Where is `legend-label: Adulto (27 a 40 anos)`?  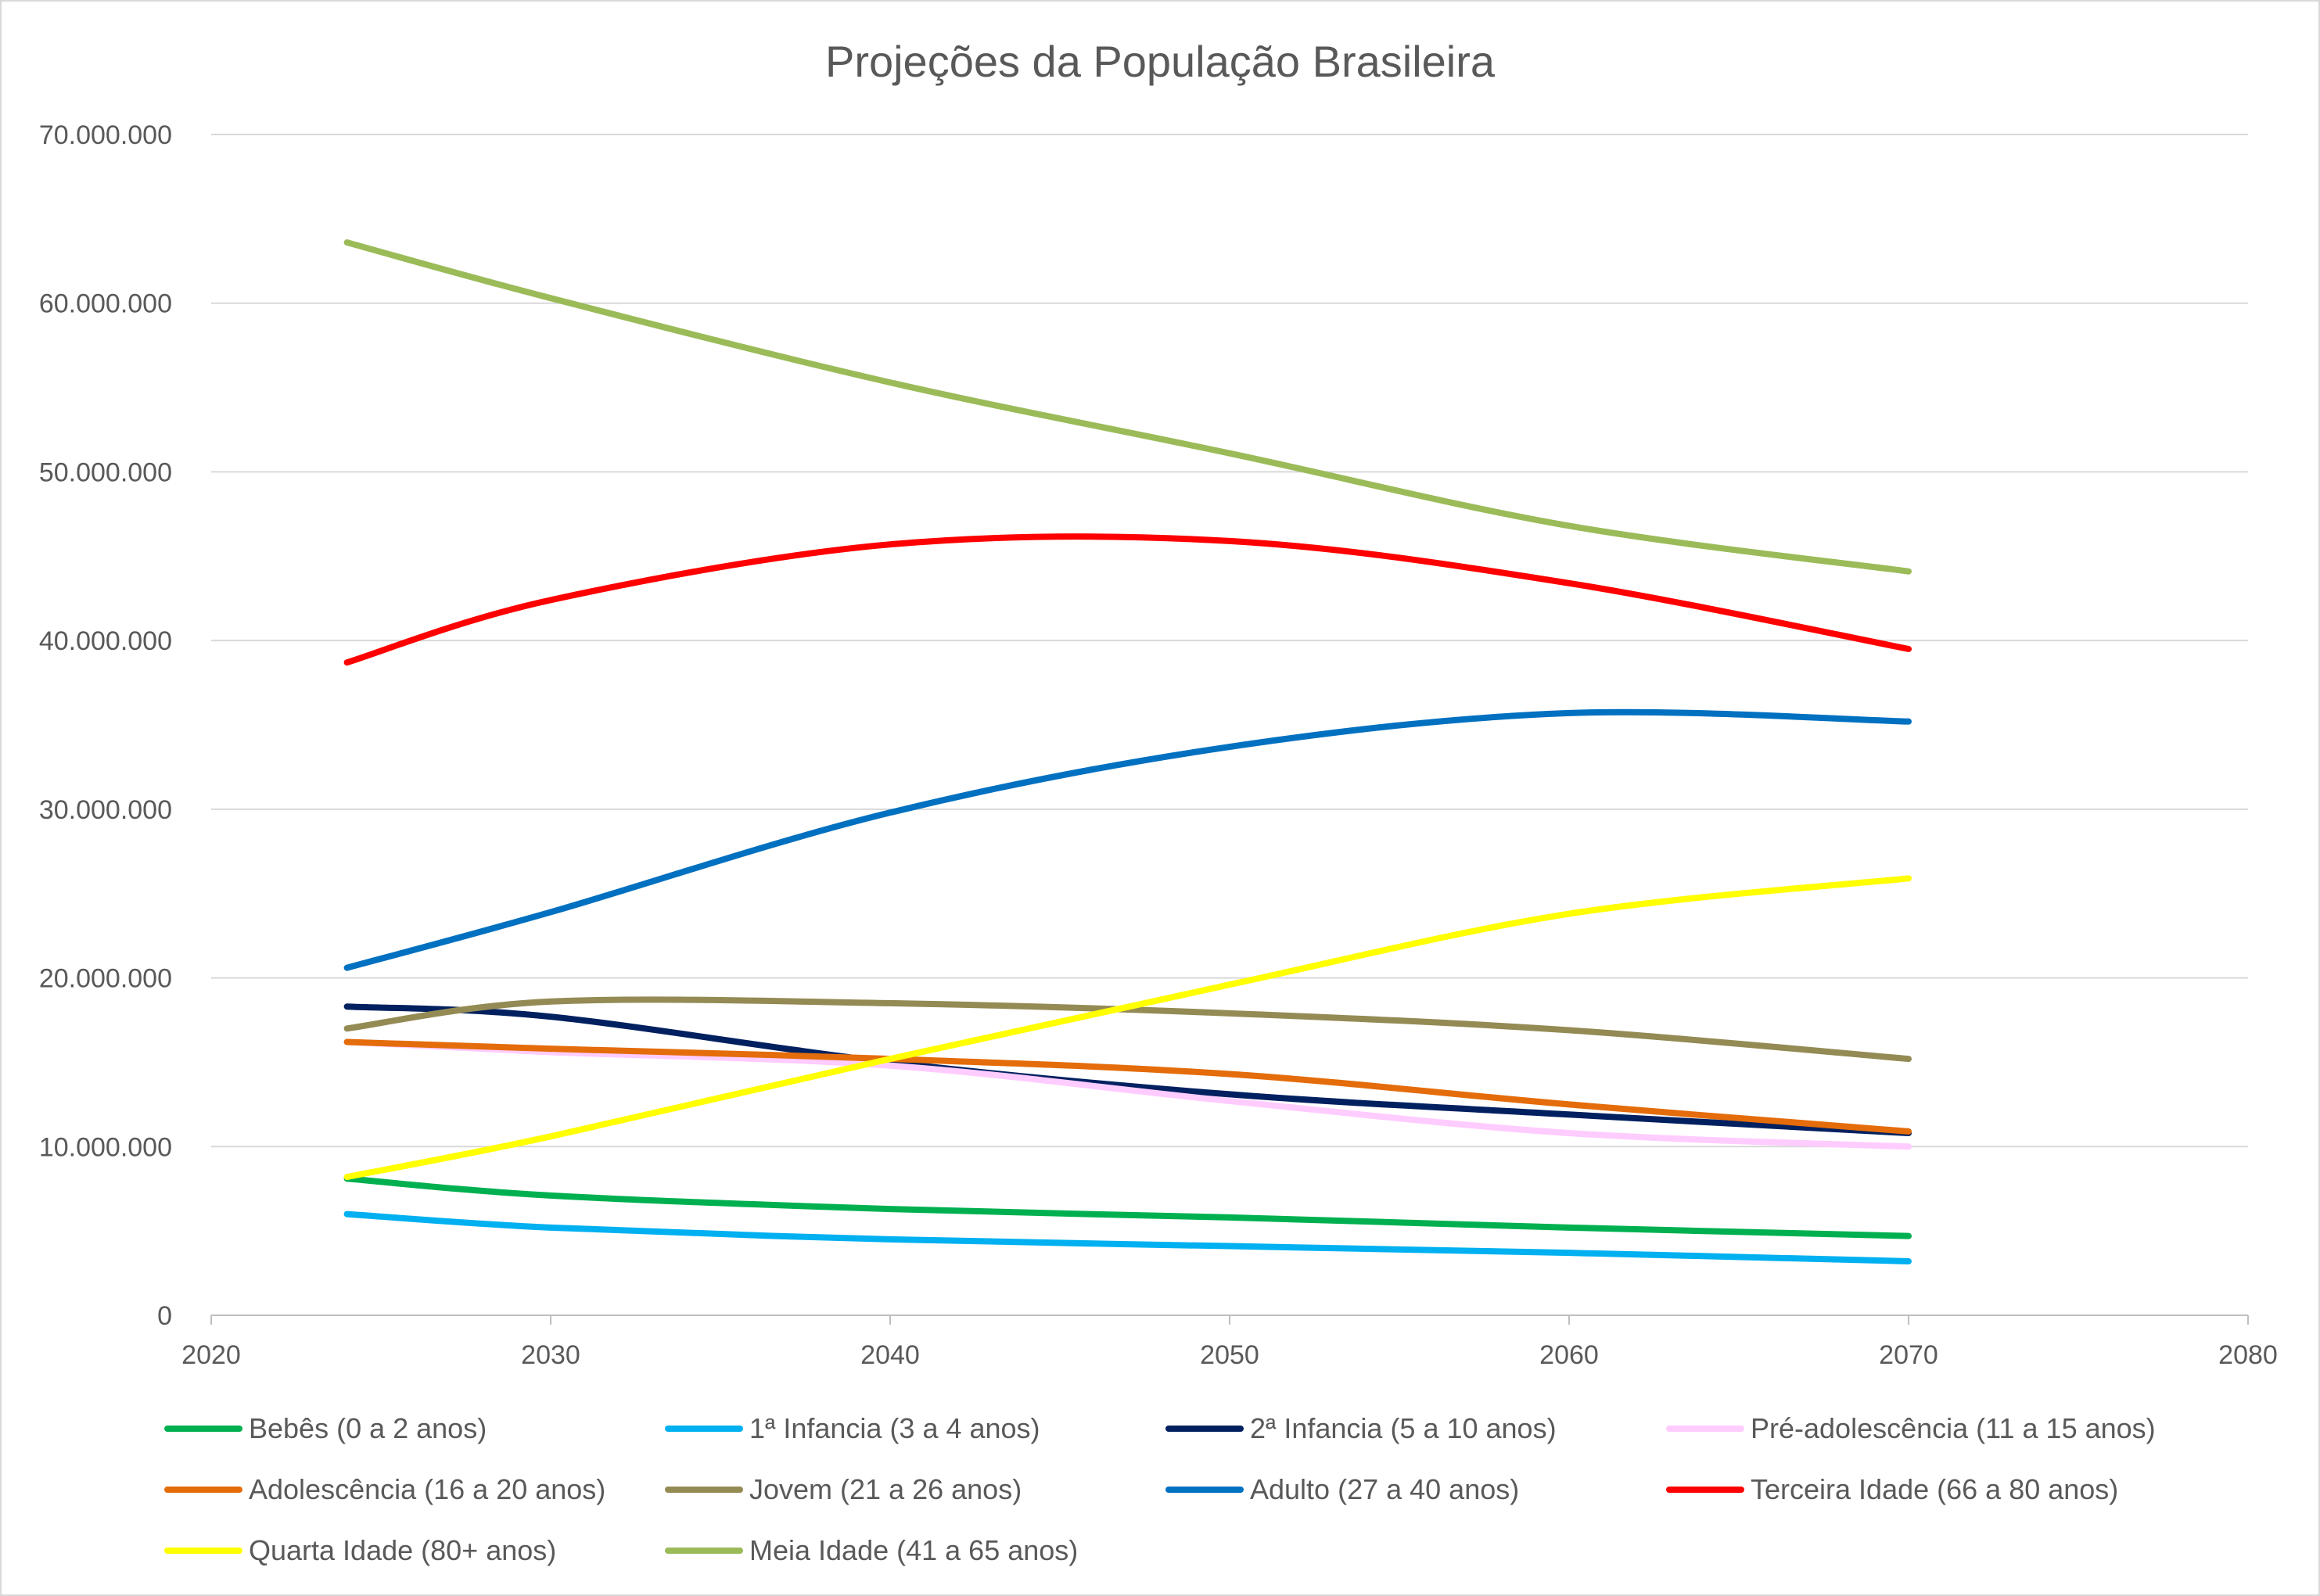 legend-label: Adulto (27 a 40 anos) is located at coordinates (1385, 1489).